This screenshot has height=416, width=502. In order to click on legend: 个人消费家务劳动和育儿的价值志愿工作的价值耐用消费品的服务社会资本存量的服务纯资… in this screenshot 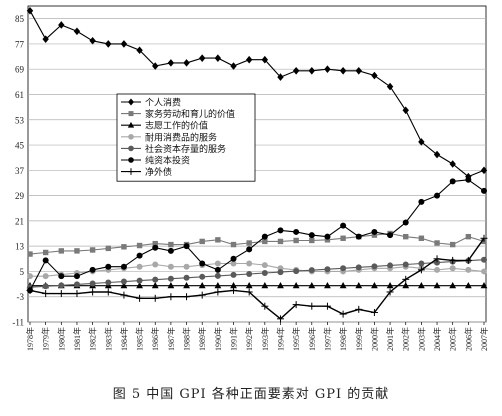, I will do `click(186, 137)`.